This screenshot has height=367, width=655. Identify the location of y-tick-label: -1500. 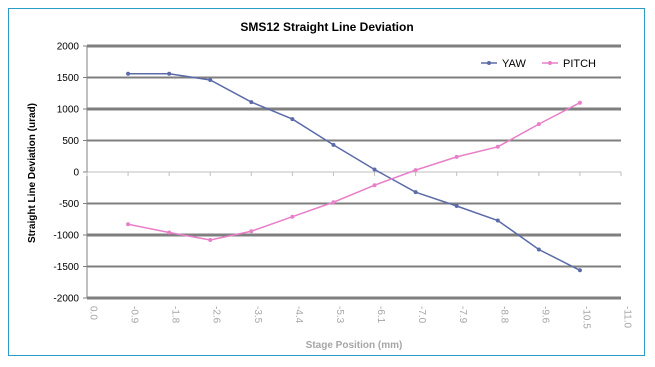
(66, 267).